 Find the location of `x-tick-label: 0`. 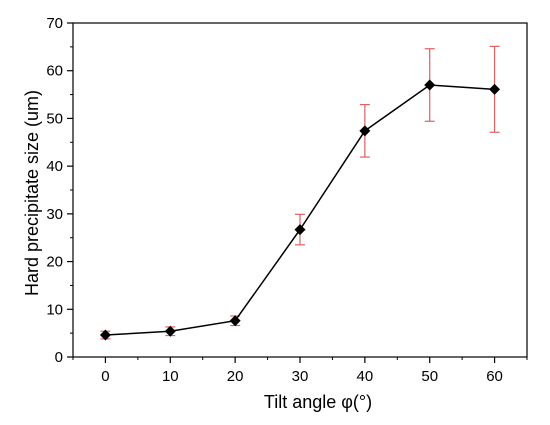

x-tick-label: 0 is located at coordinates (105, 376).